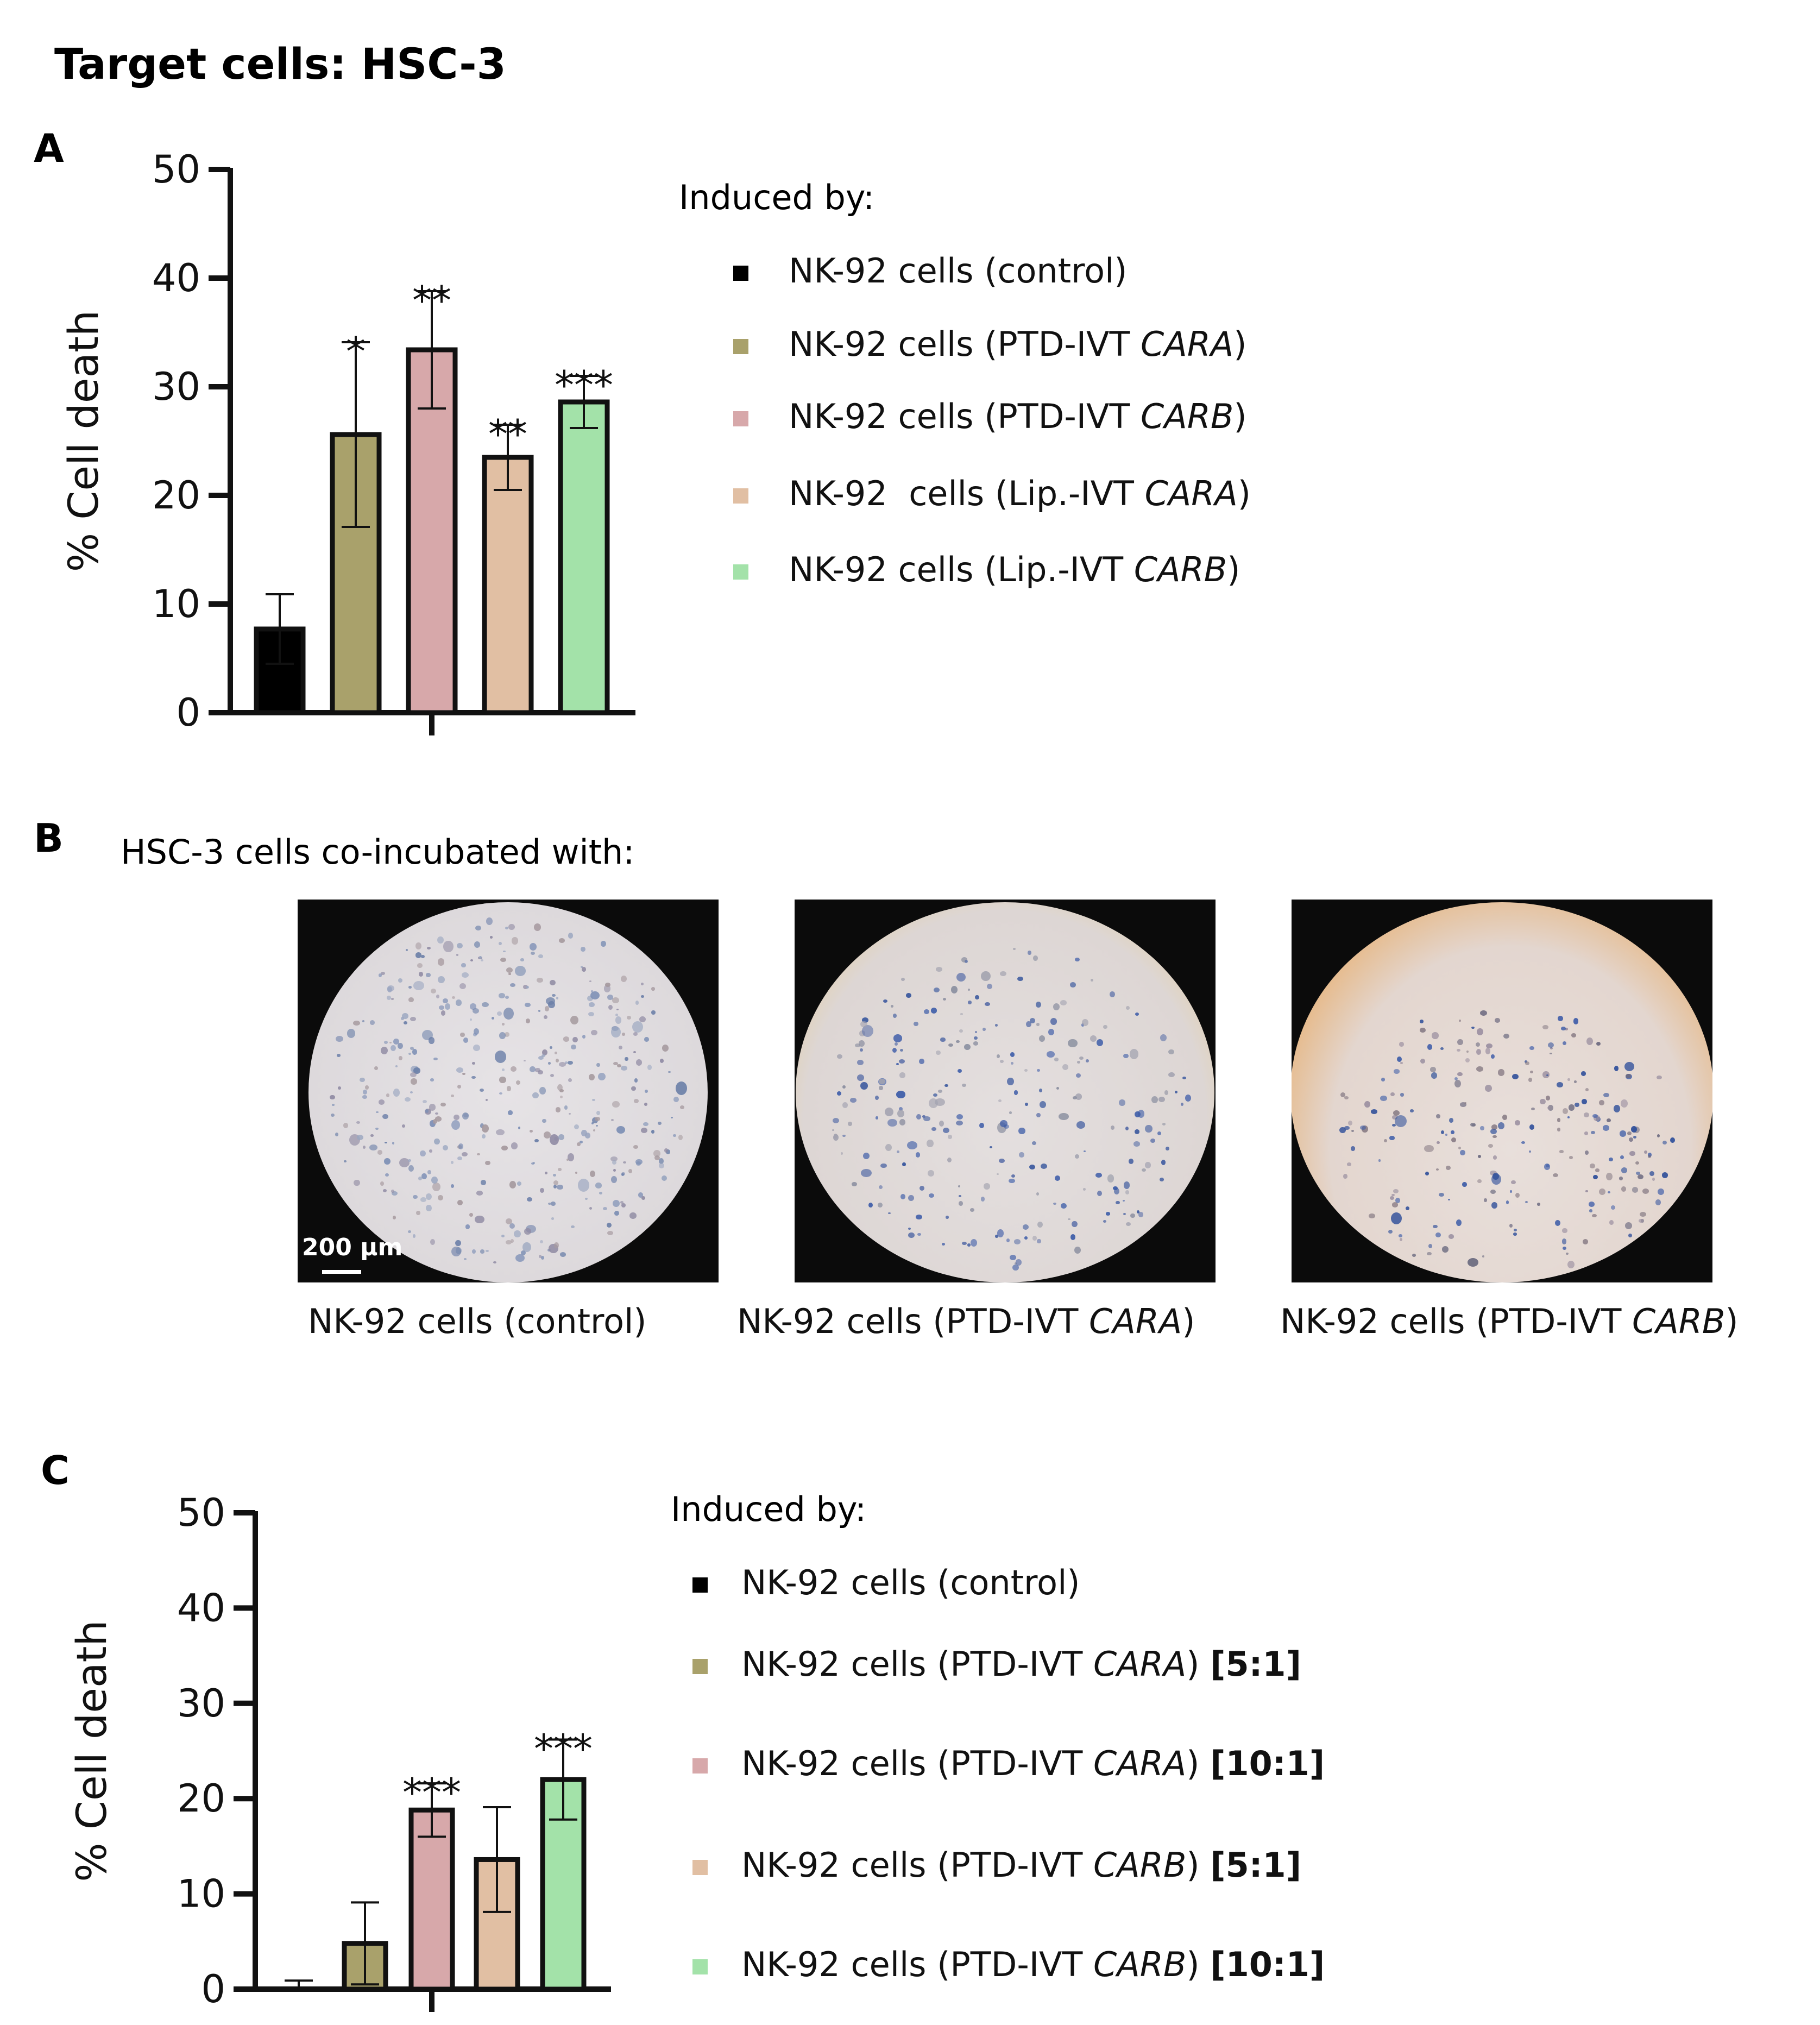  Describe the element at coordinates (1139, 1965) in the screenshot. I see `legend-italic: CARB` at that location.